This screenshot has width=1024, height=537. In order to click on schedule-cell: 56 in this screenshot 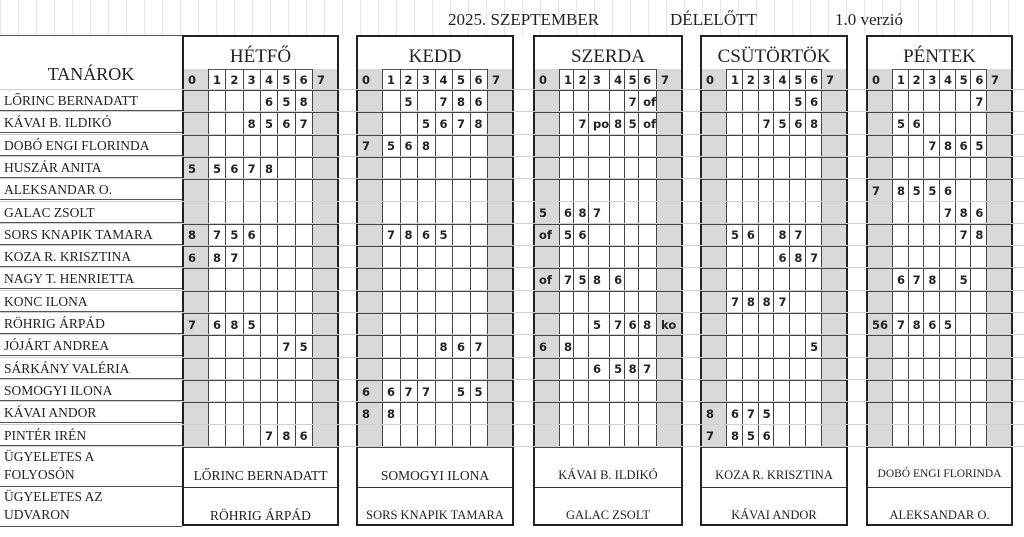, I will do `click(880, 325)`.